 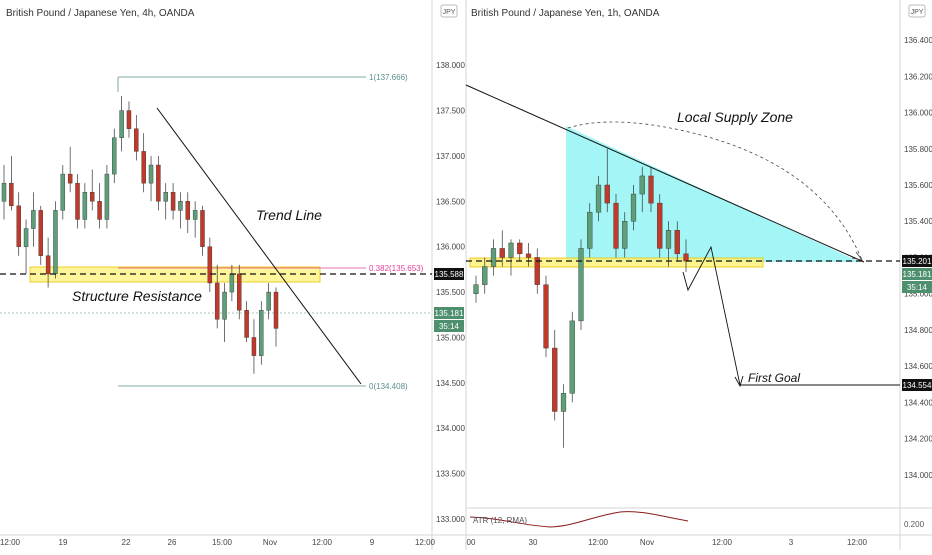 I want to click on left-countdown-bg, so click(x=449, y=326).